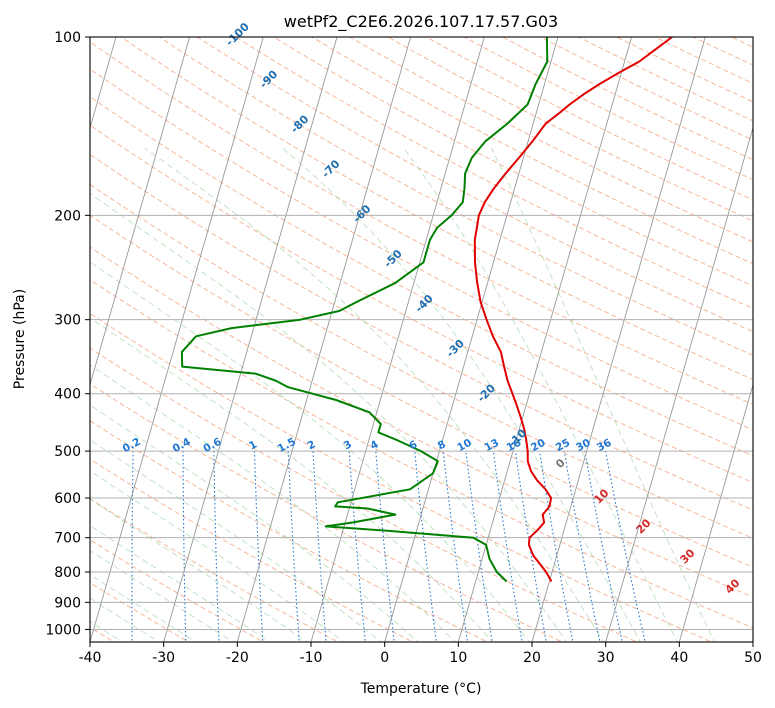 Image resolution: width=775 pixels, height=708 pixels. I want to click on x-axis-label: Temperature (°C), so click(421, 689).